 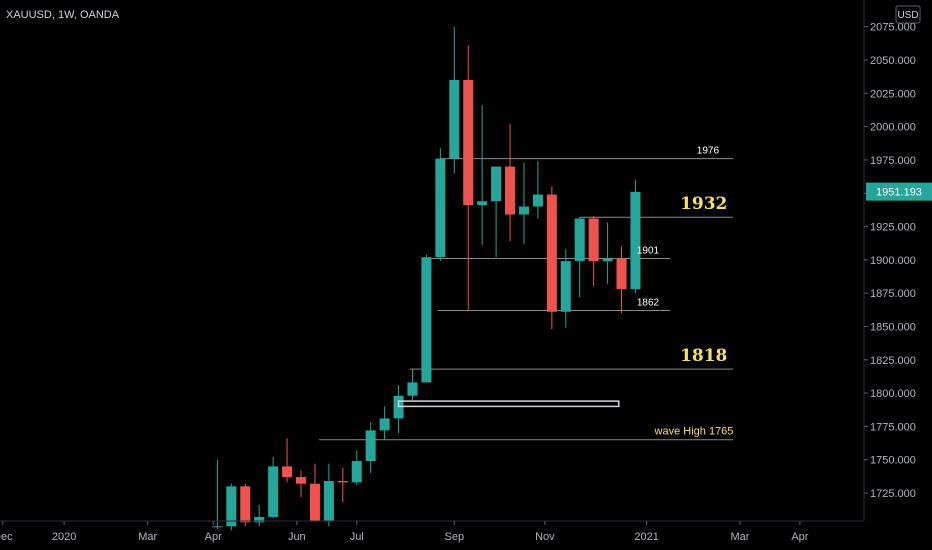 I want to click on x-tick-label: Nov, so click(x=545, y=537).